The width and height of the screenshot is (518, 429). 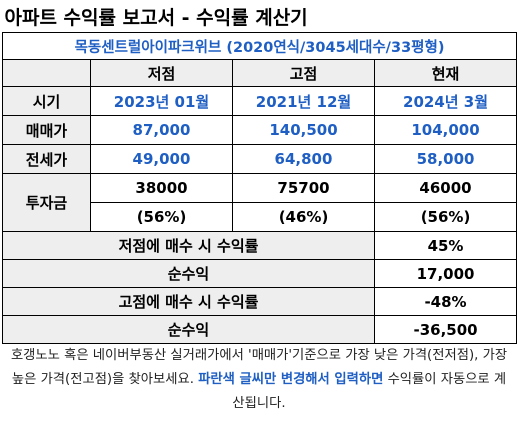 I want to click on sale-price-low-cell: 87,000, so click(x=161, y=130).